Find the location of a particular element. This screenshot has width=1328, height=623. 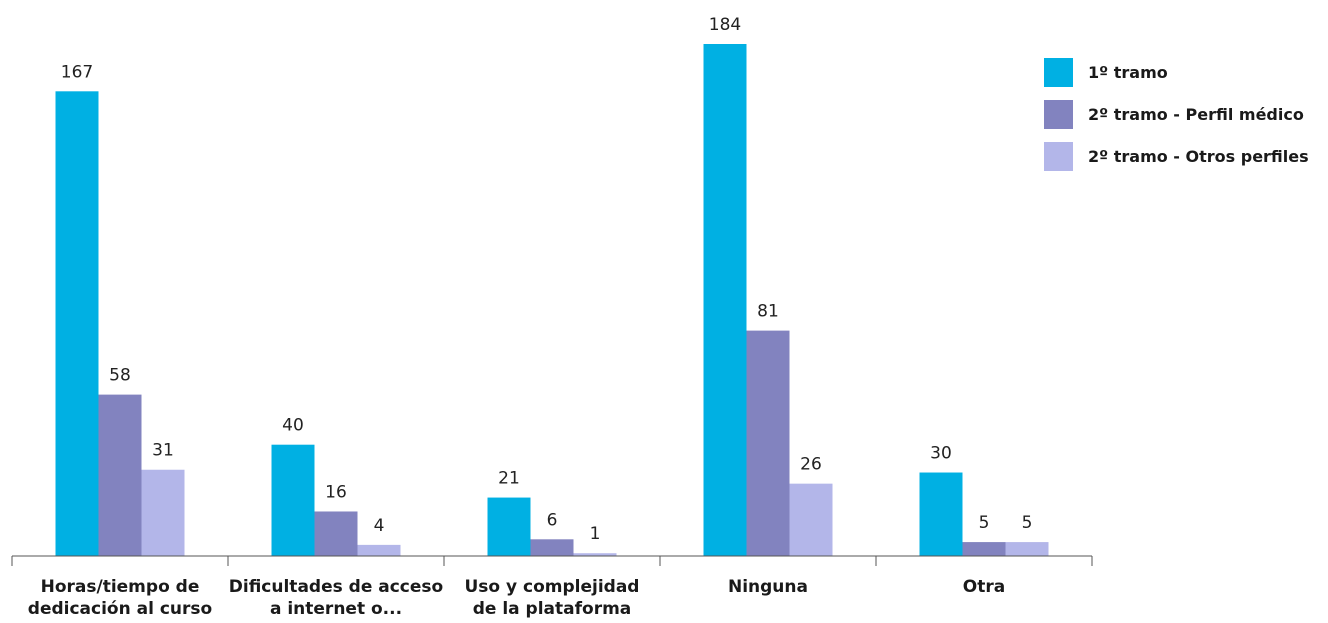

data-label-2-1: 6 is located at coordinates (552, 520).